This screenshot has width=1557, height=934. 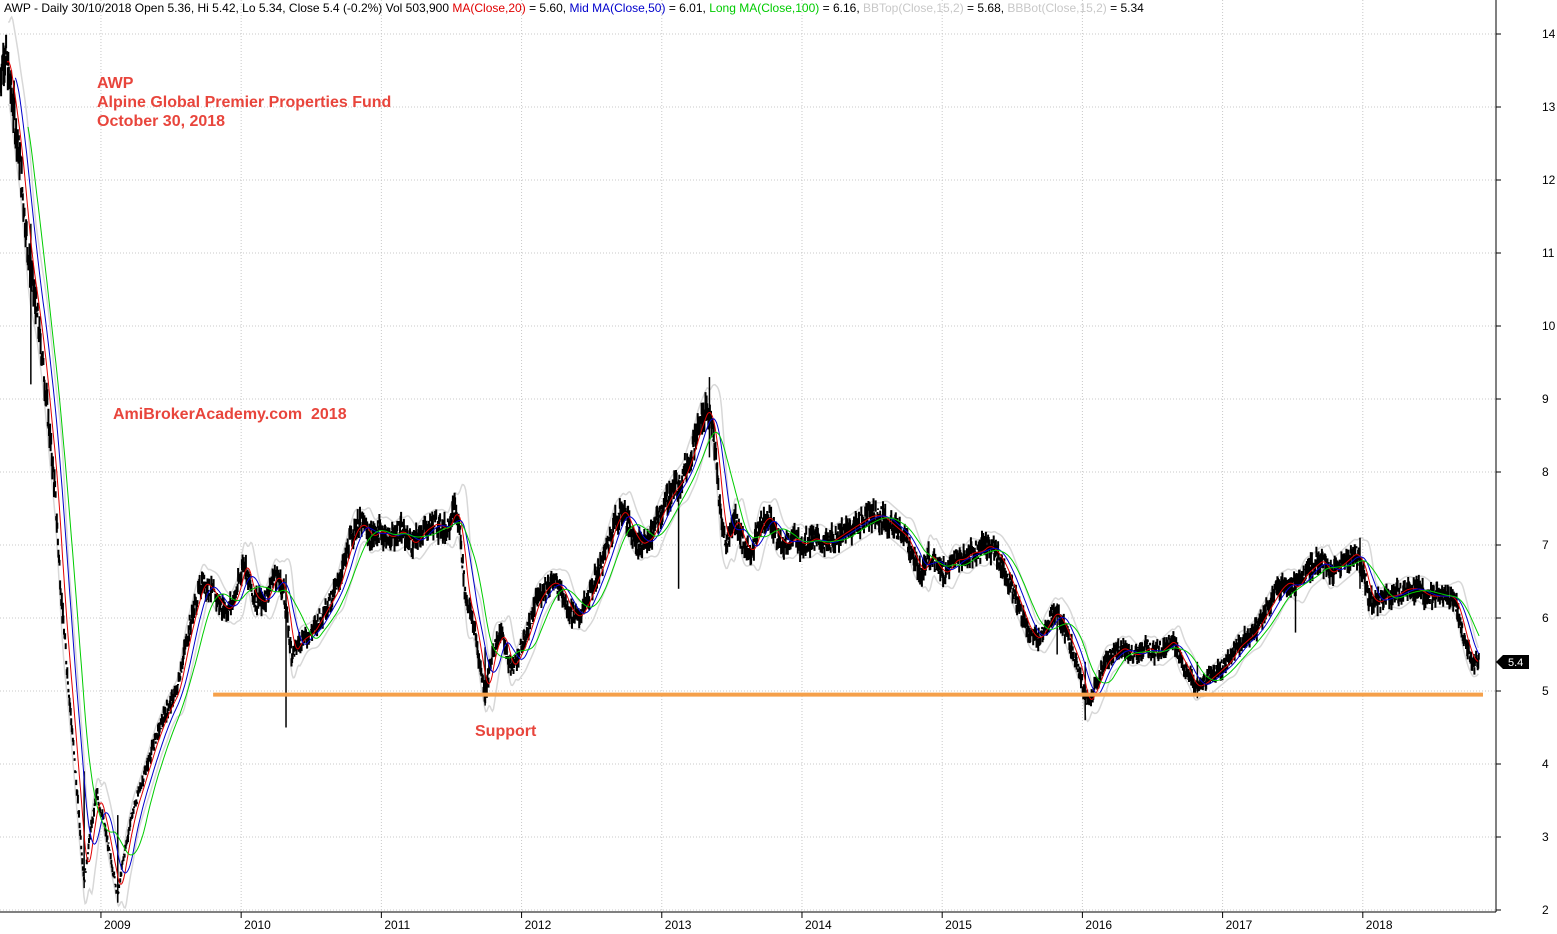 I want to click on annotation-date: October 30, 2018, so click(x=161, y=121).